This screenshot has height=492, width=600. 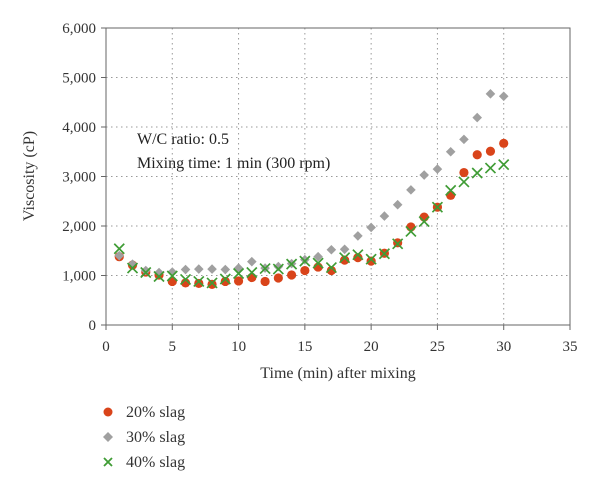 What do you see at coordinates (79, 277) in the screenshot?
I see `y-tick-label: 1,000` at bounding box center [79, 277].